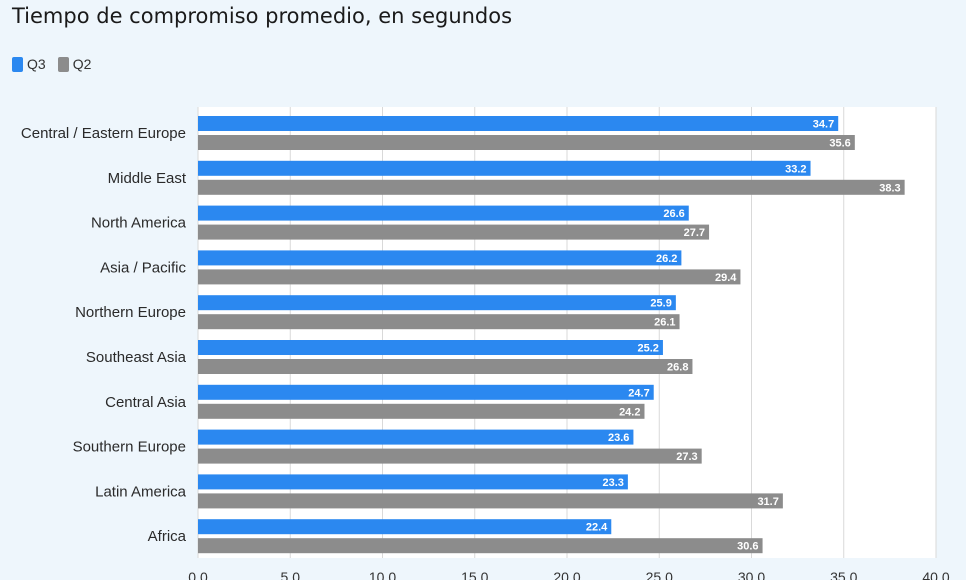 The image size is (966, 580). I want to click on x-tick-label: 40.0, so click(935, 574).